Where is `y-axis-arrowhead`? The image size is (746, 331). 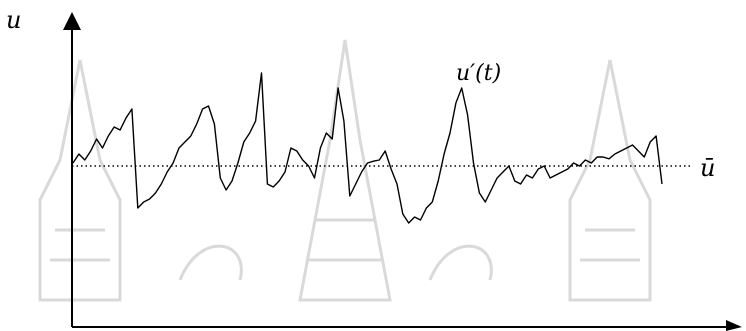
y-axis-arrowhead is located at coordinates (72, 21).